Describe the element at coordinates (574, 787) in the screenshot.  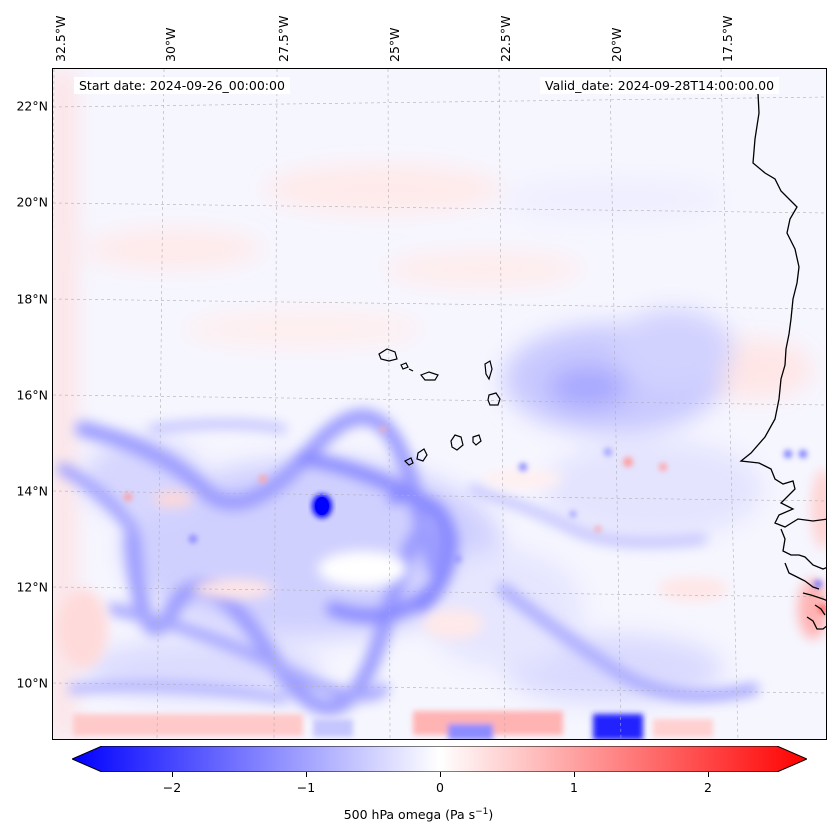
I see `tick-label-1: 1` at that location.